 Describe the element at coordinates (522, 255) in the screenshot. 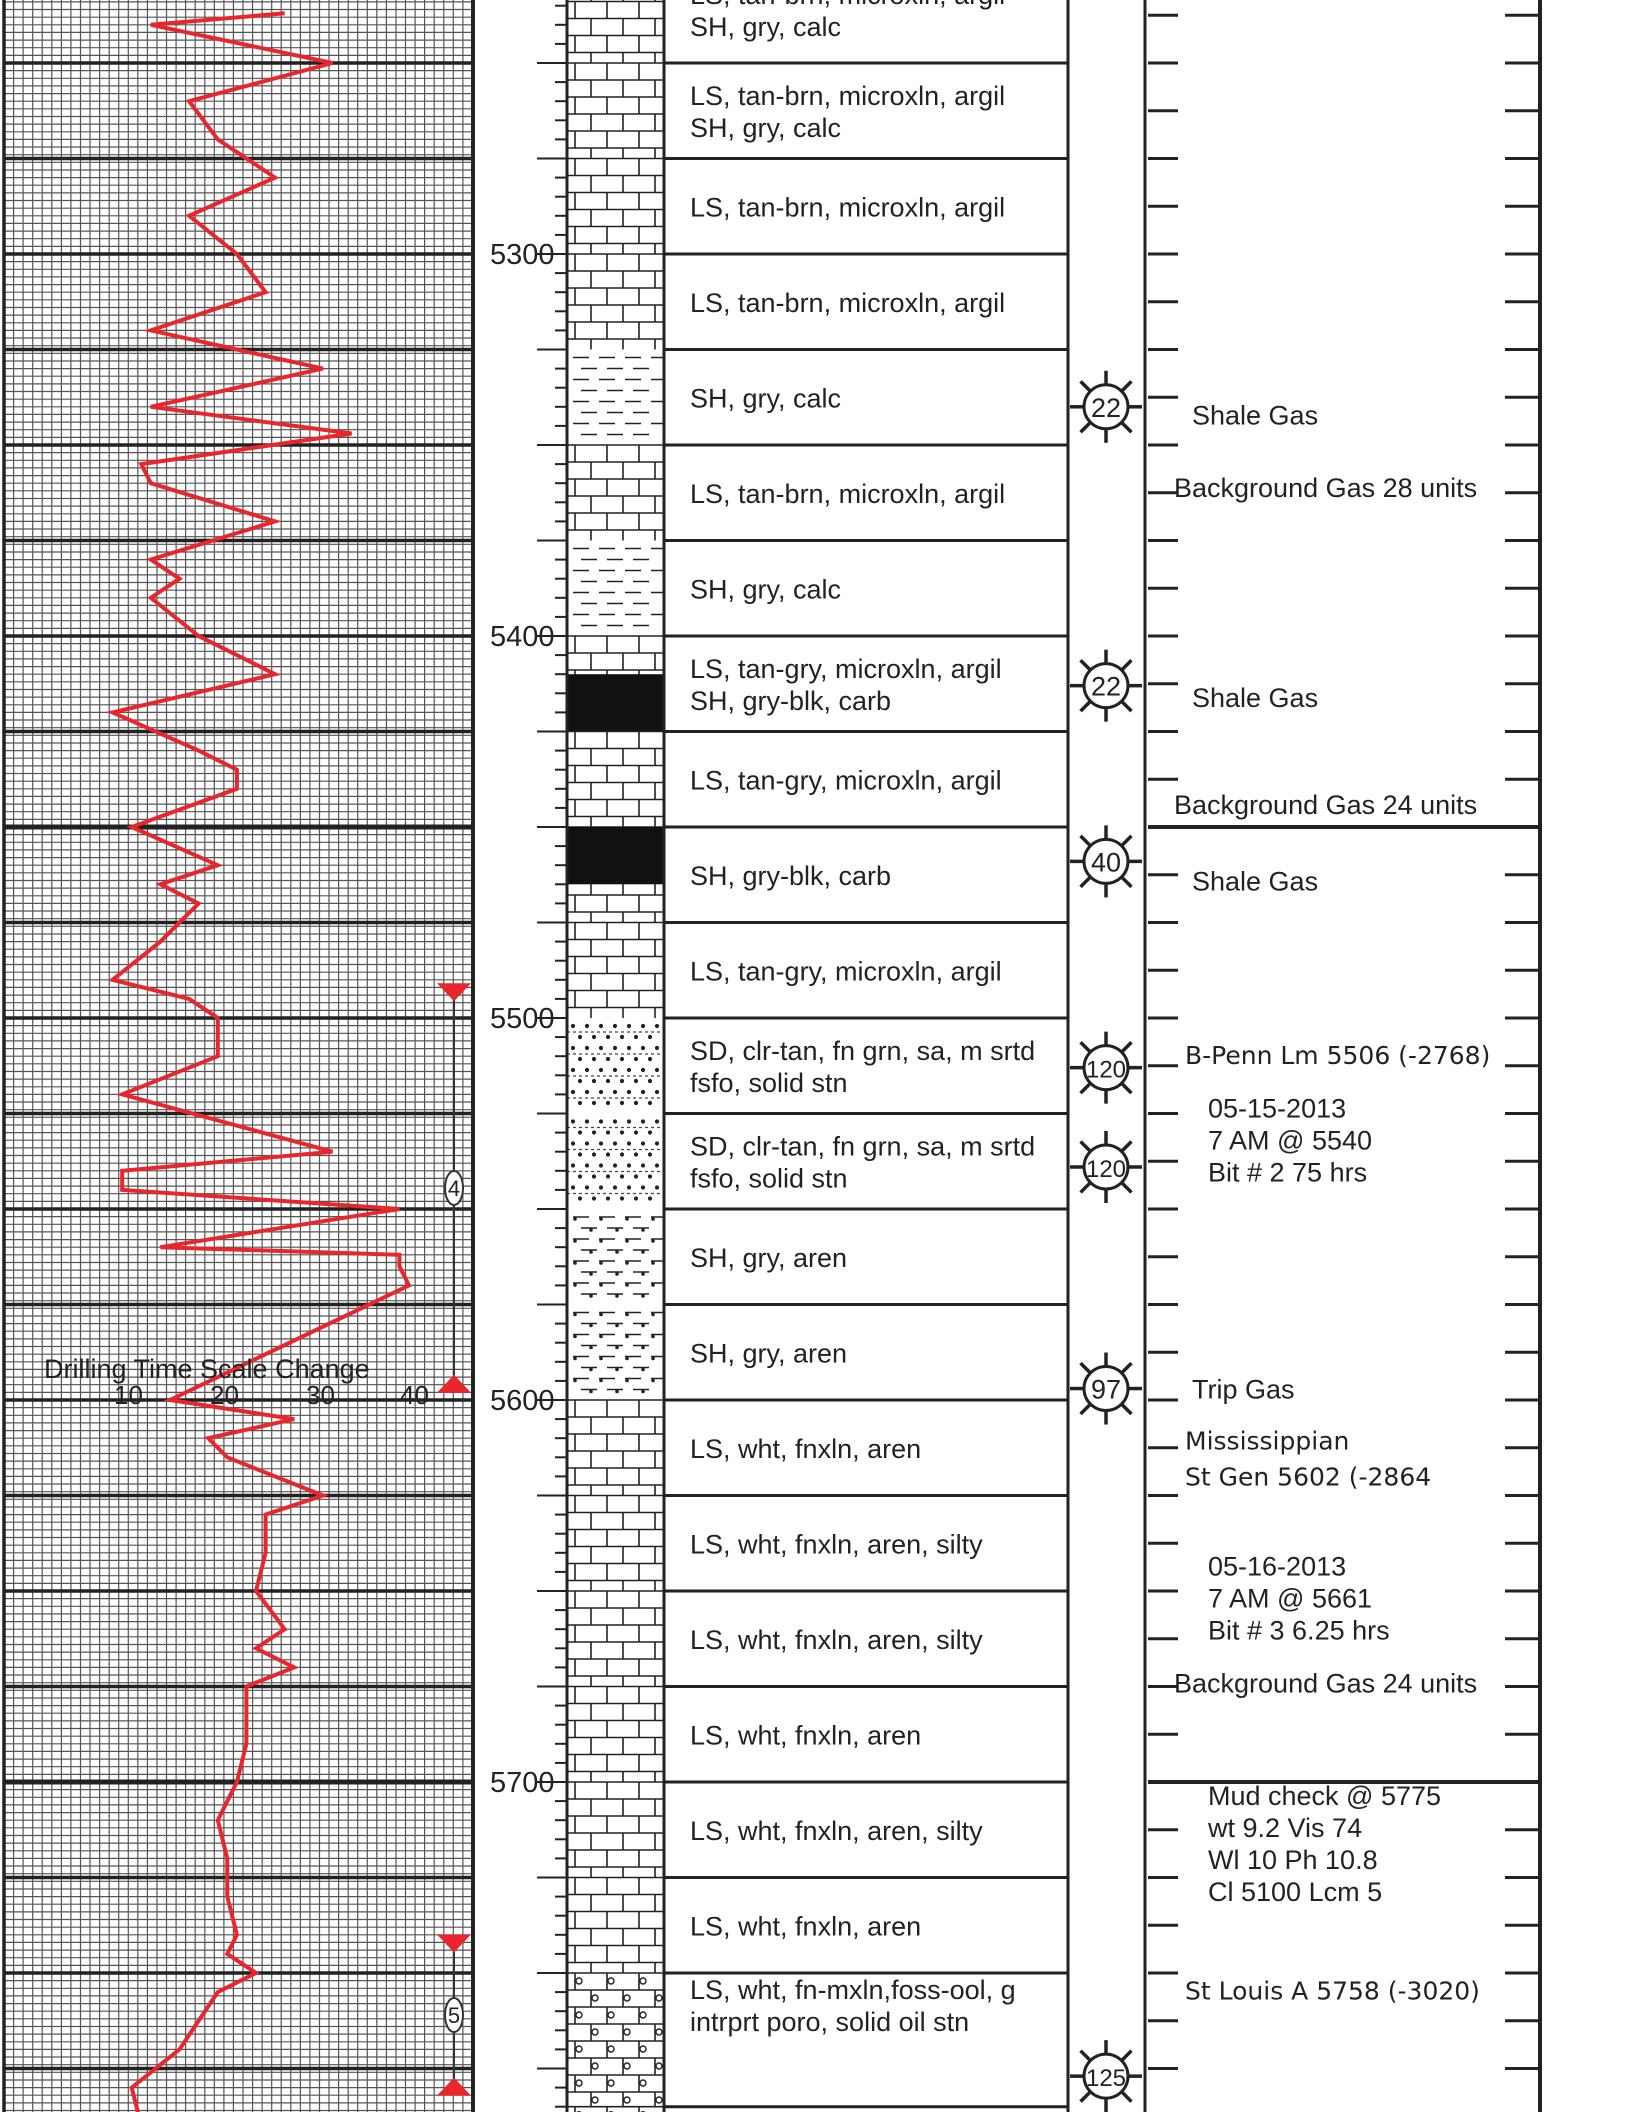

I see `depth-label: 5300` at that location.